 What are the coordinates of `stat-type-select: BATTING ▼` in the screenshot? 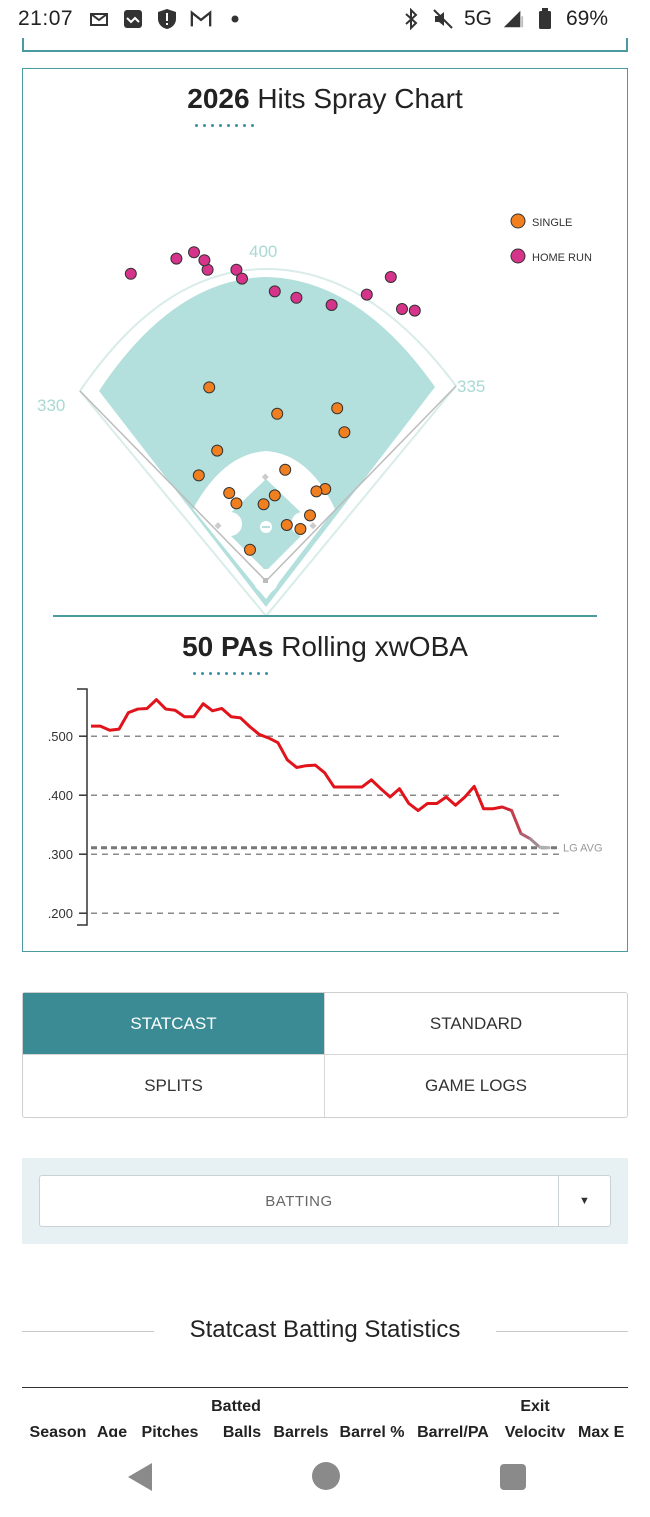 It's located at (325, 1201).